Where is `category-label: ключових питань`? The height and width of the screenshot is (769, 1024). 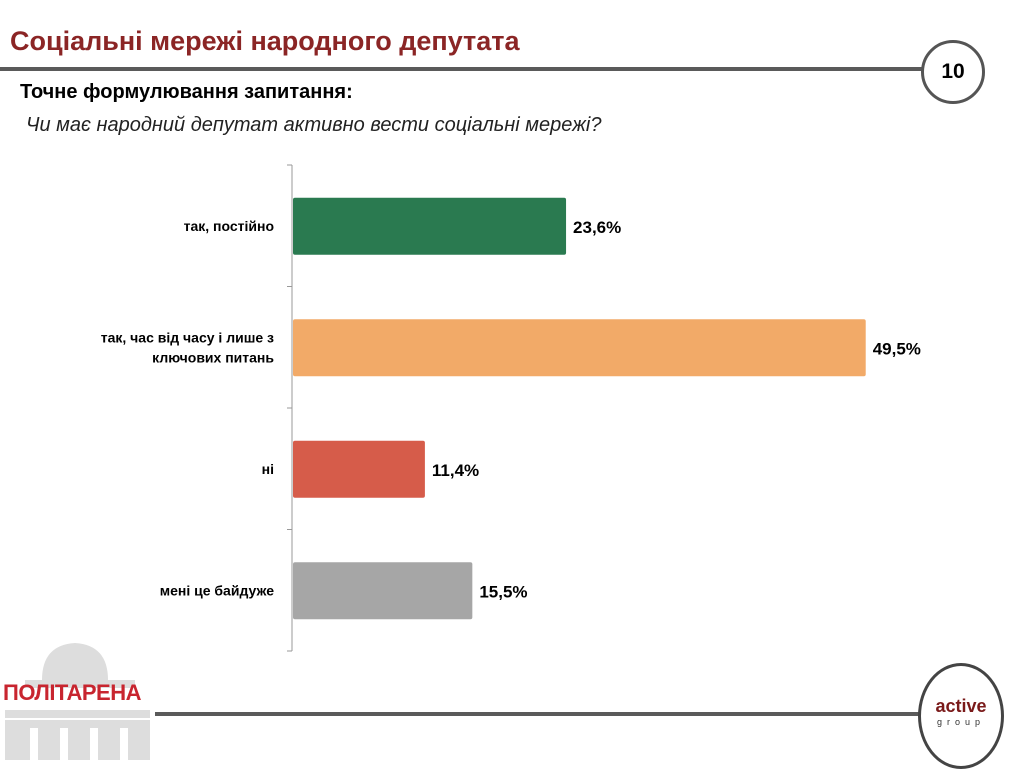 category-label: ключових питань is located at coordinates (213, 357).